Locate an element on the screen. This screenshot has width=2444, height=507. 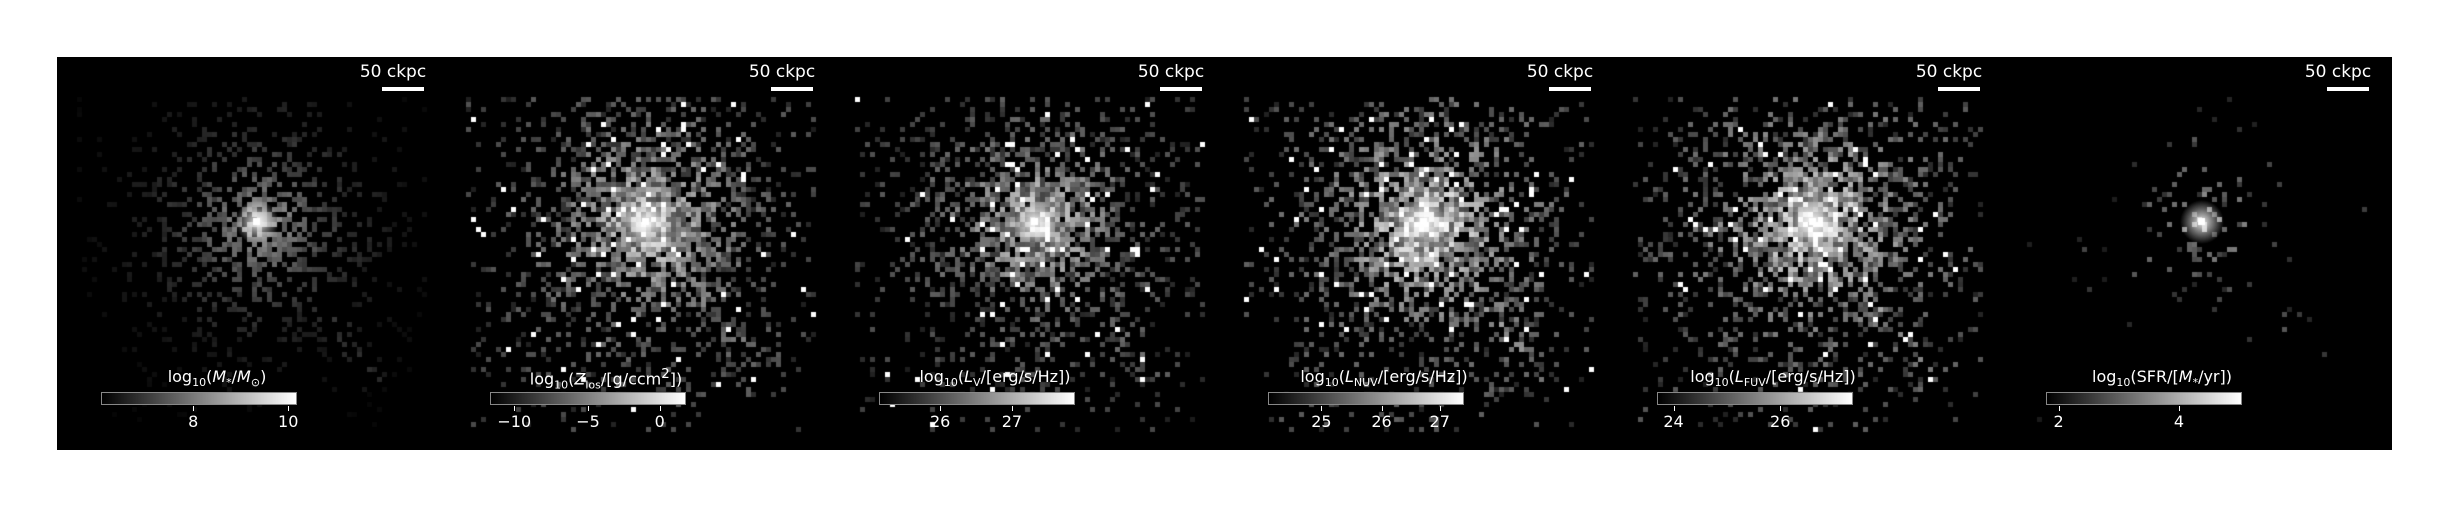
colorbar-title: log10(M*/M⊙) is located at coordinates (217, 378).